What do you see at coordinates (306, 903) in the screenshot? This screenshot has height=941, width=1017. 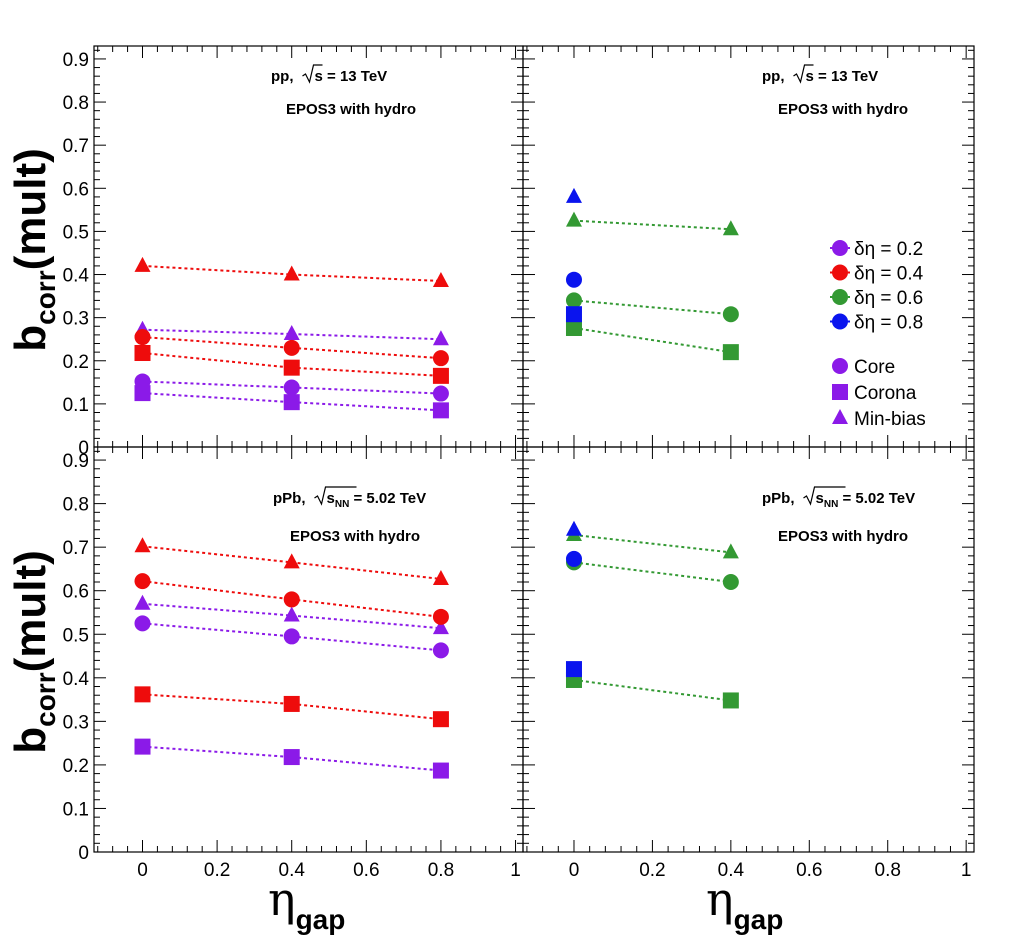 I see `x-axis-title-left: ηgap` at bounding box center [306, 903].